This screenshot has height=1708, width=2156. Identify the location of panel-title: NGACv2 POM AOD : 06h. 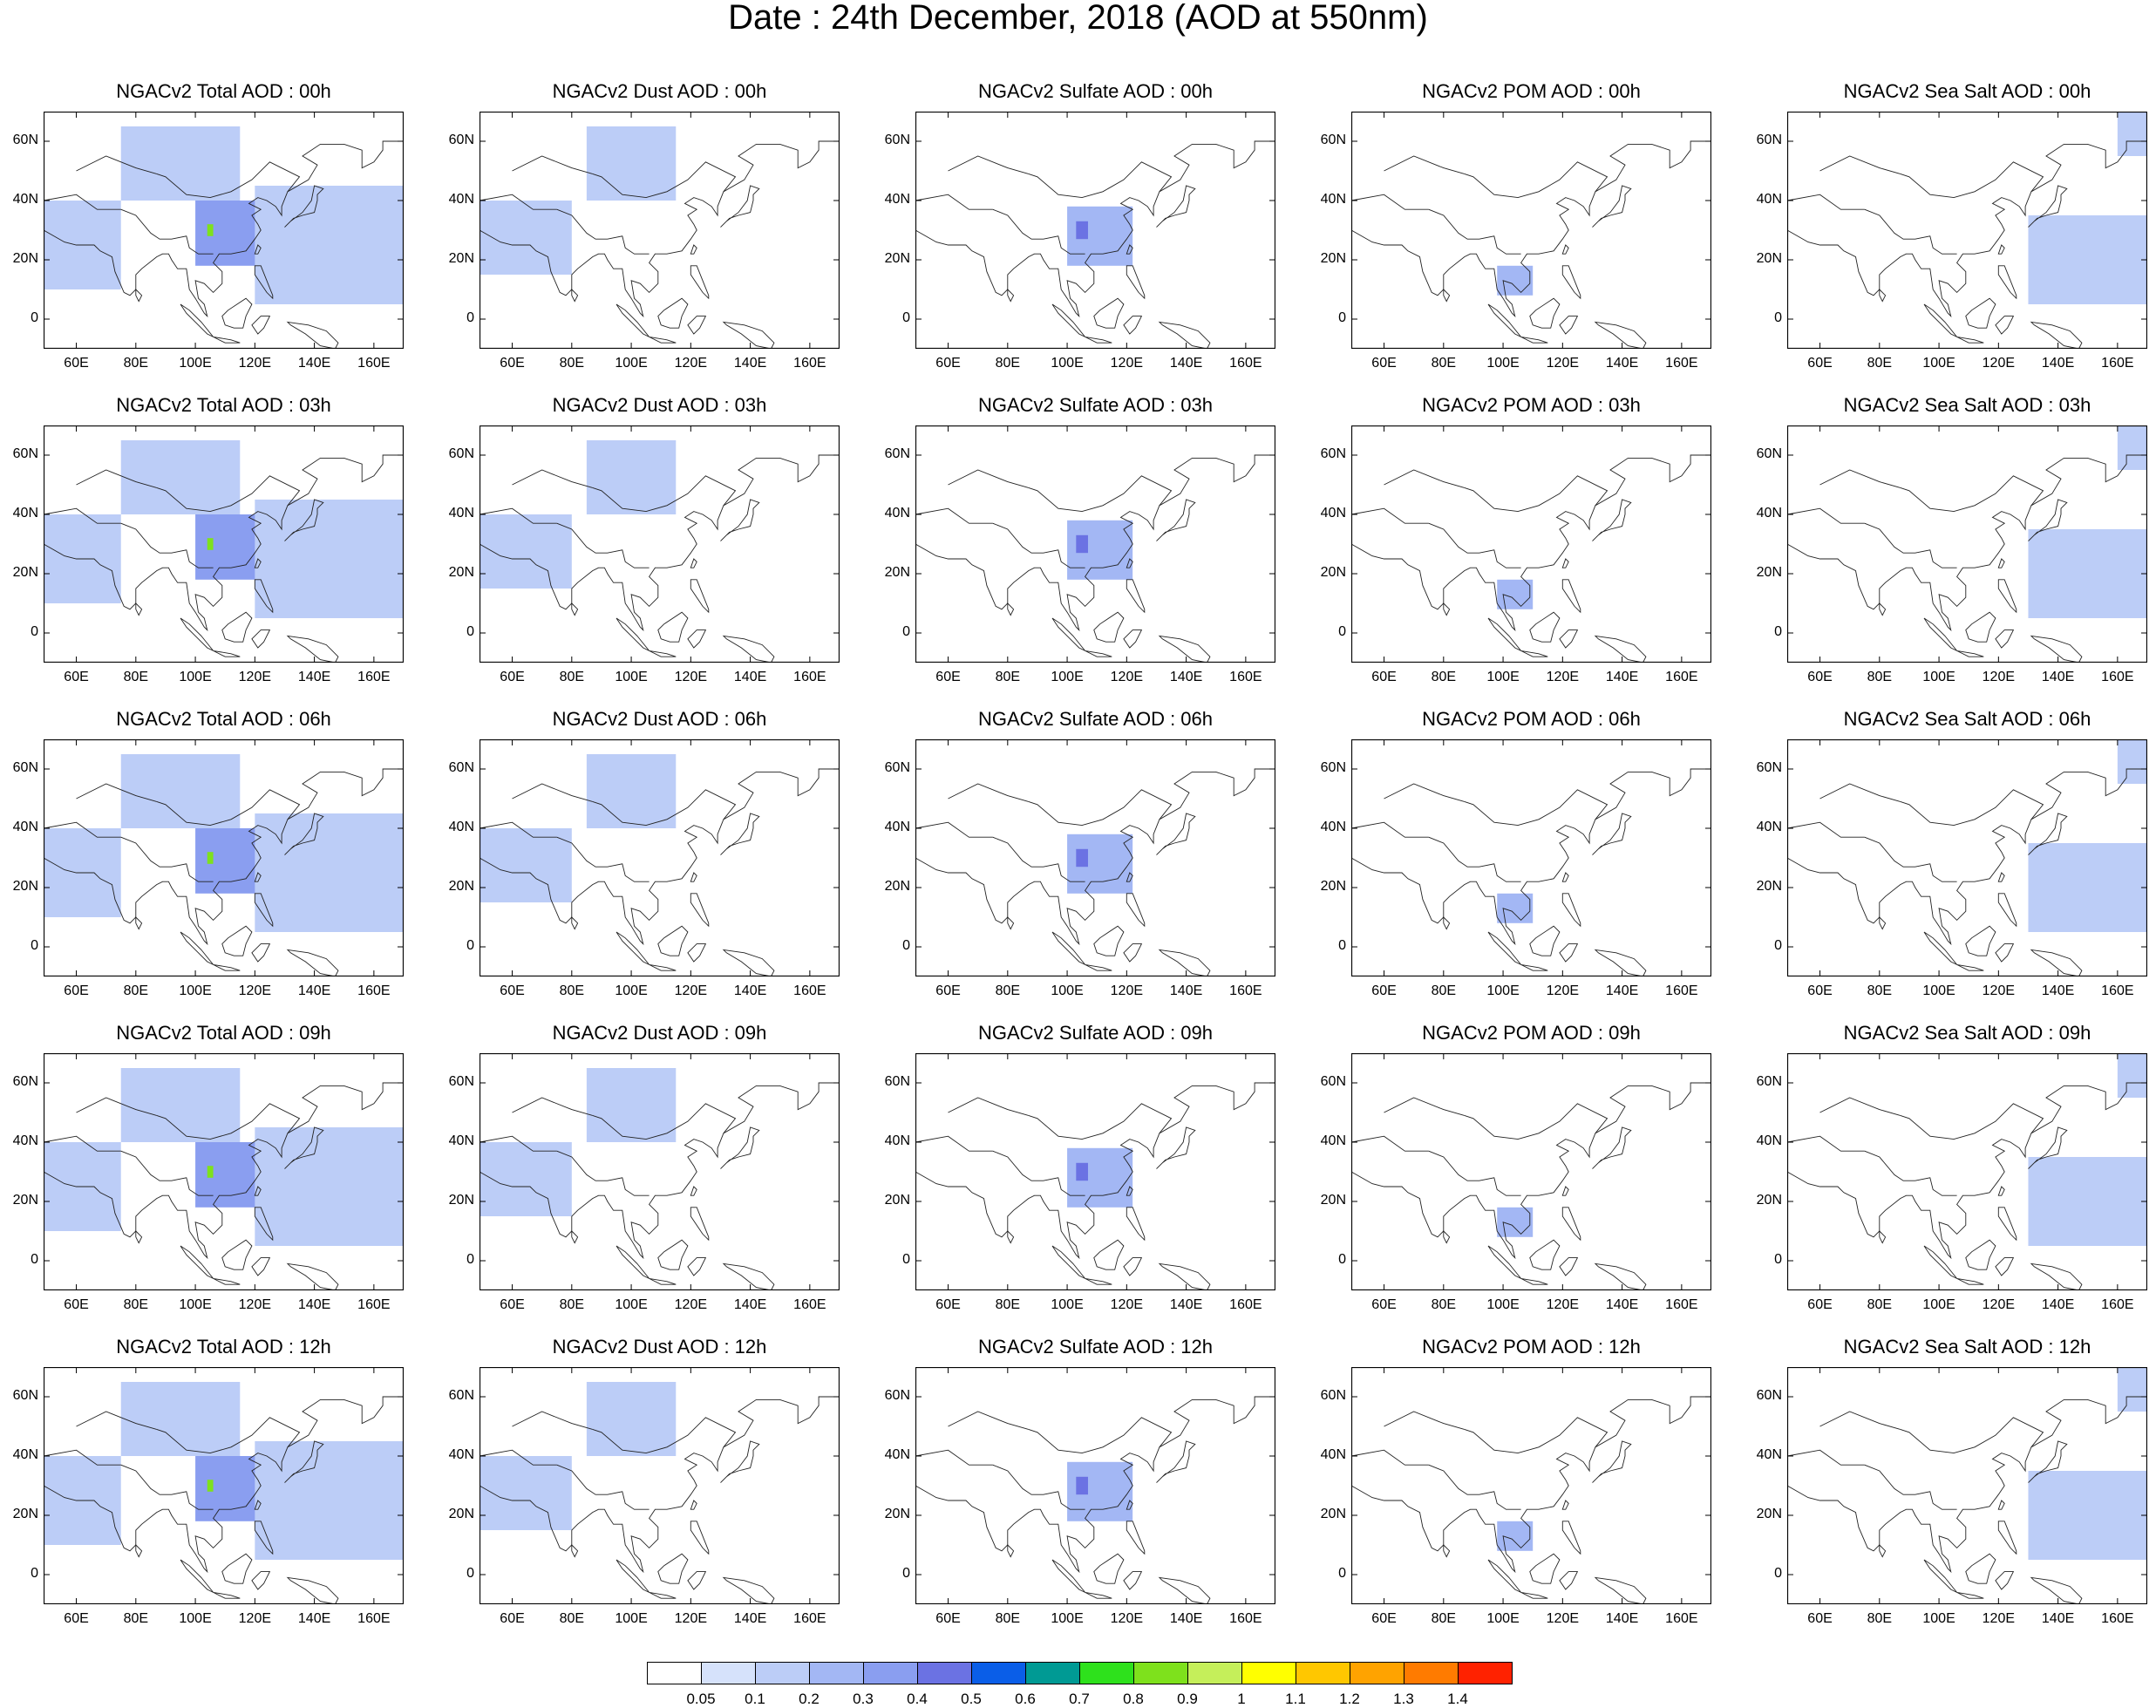
(1531, 719).